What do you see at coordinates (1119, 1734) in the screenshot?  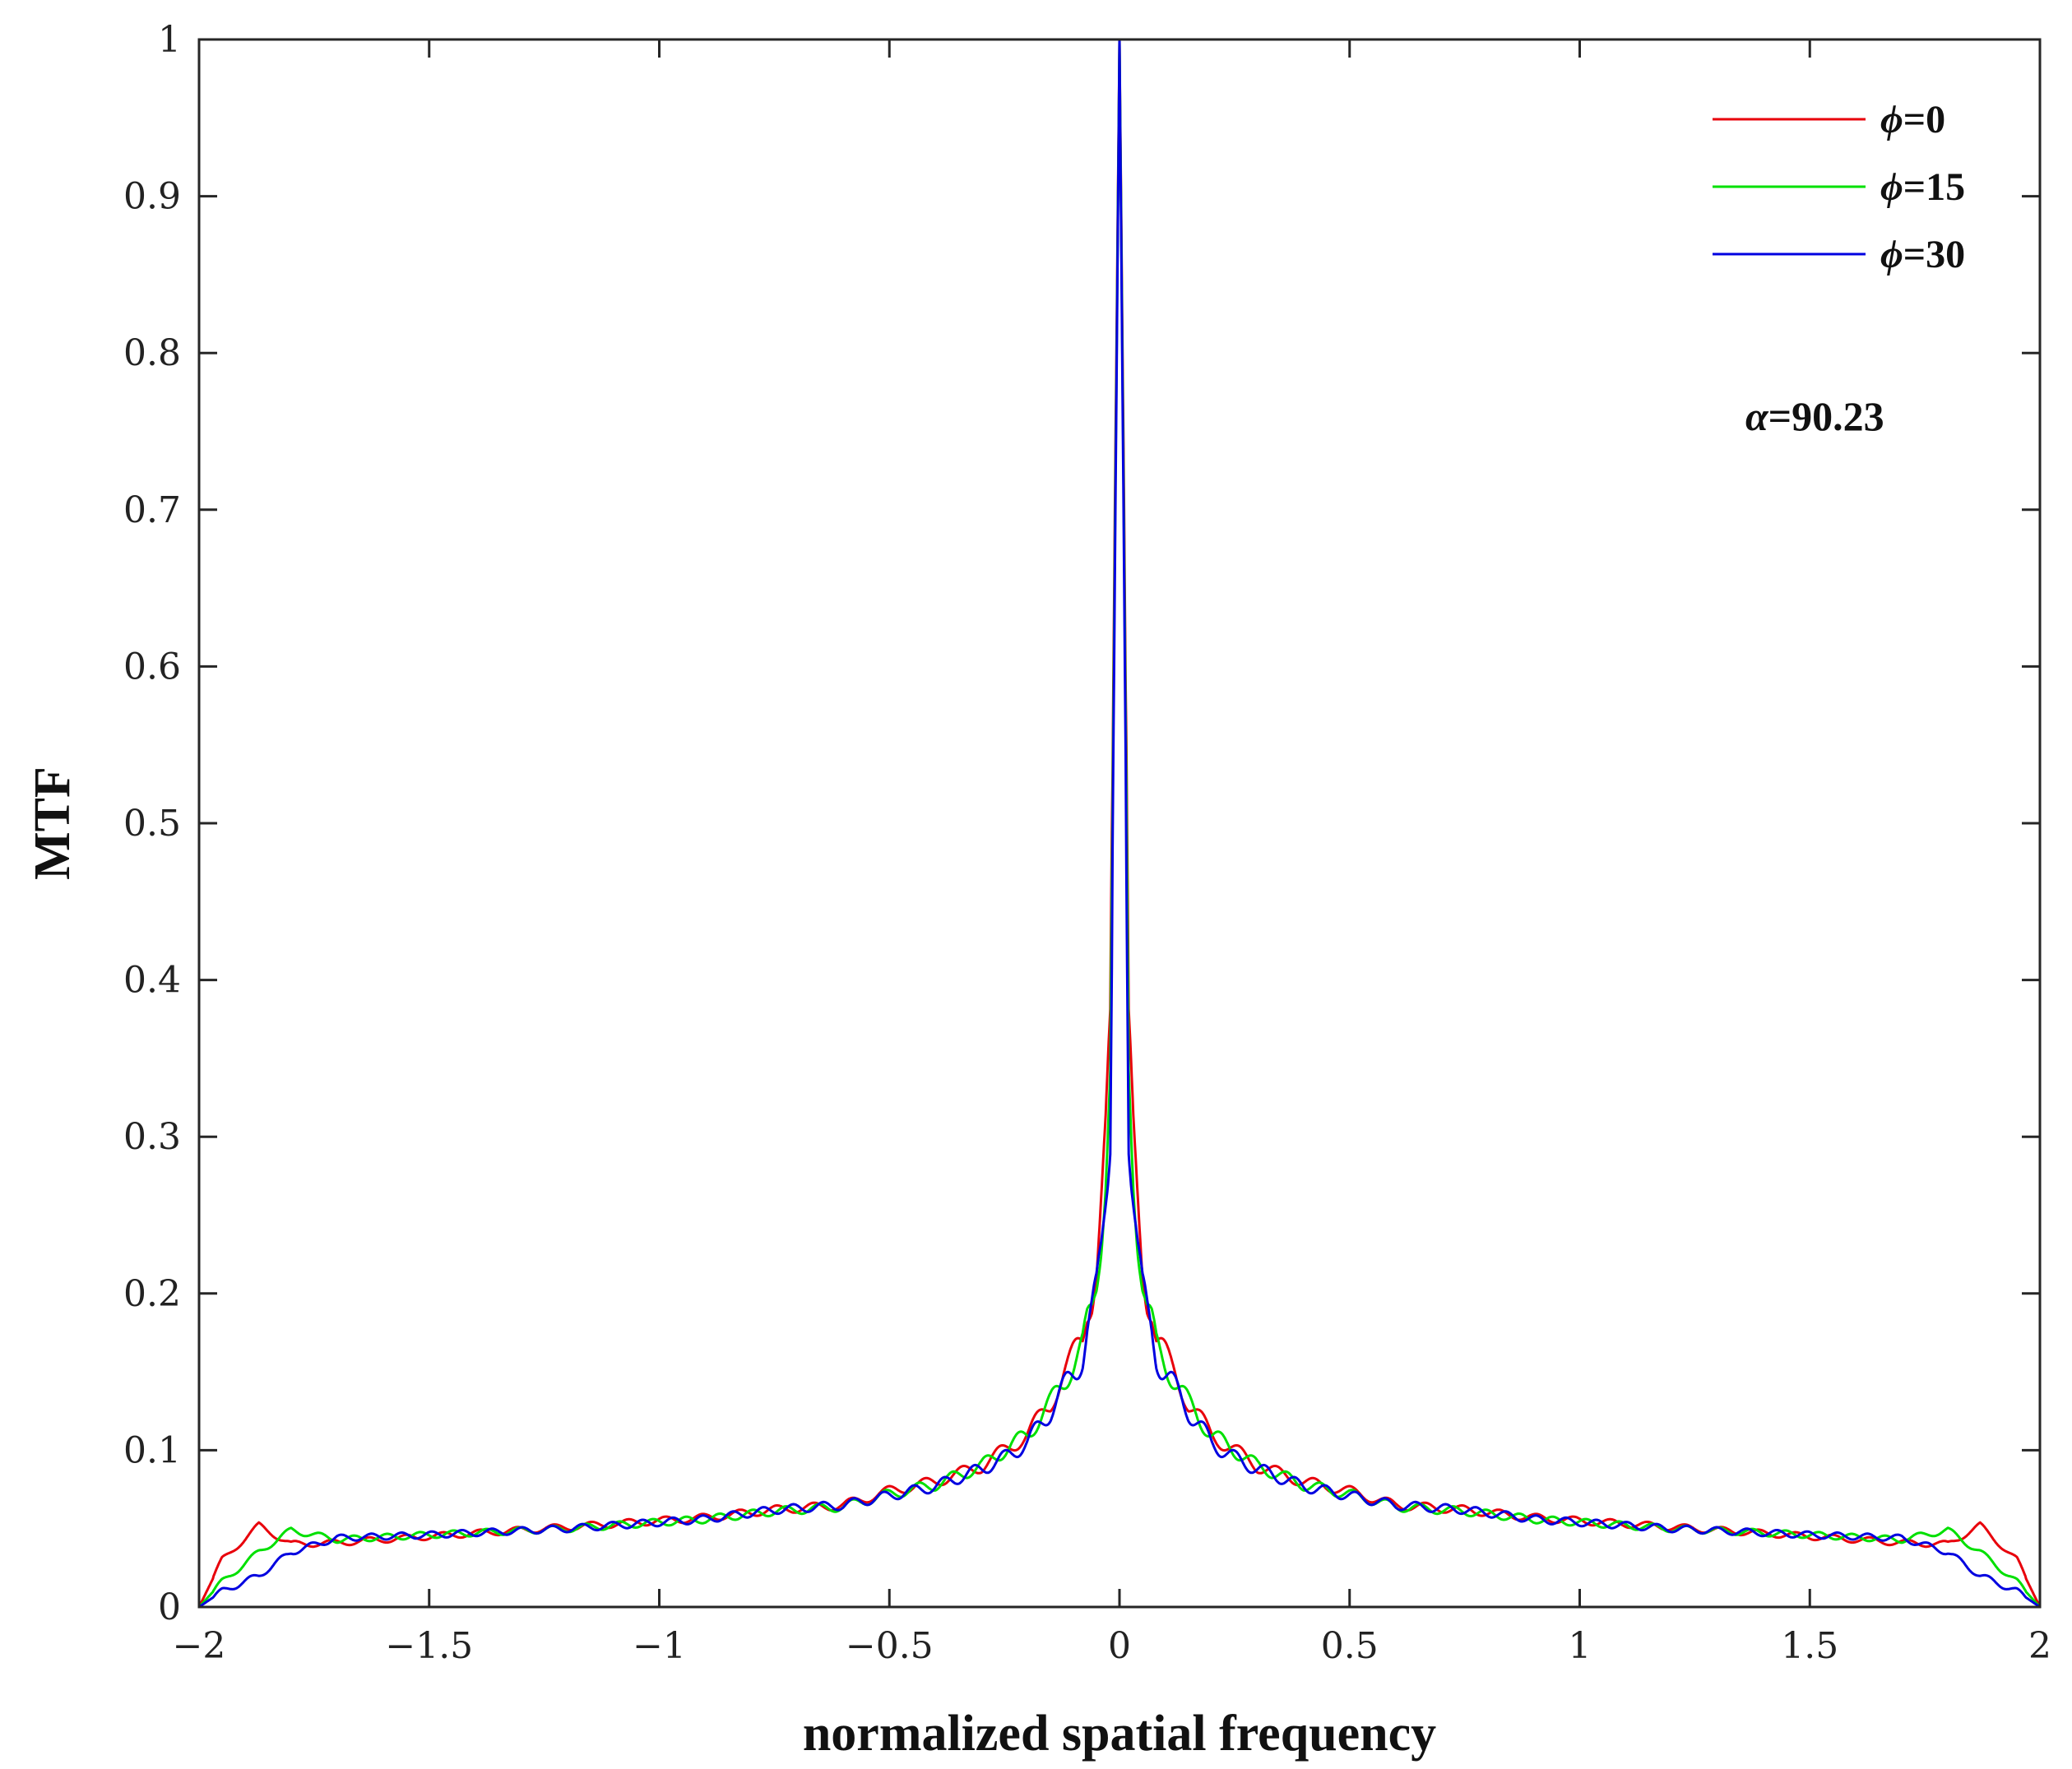 I see `x-axis-title: normalized spatial frequency` at bounding box center [1119, 1734].